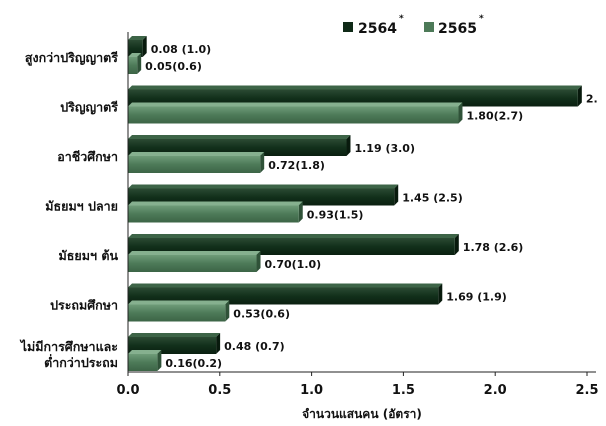 This screenshot has width=606, height=426. What do you see at coordinates (357, 385) in the screenshot?
I see `x-axis-ticks: 0.0 0.5 1.0 1.5 2.0 2.5` at bounding box center [357, 385].